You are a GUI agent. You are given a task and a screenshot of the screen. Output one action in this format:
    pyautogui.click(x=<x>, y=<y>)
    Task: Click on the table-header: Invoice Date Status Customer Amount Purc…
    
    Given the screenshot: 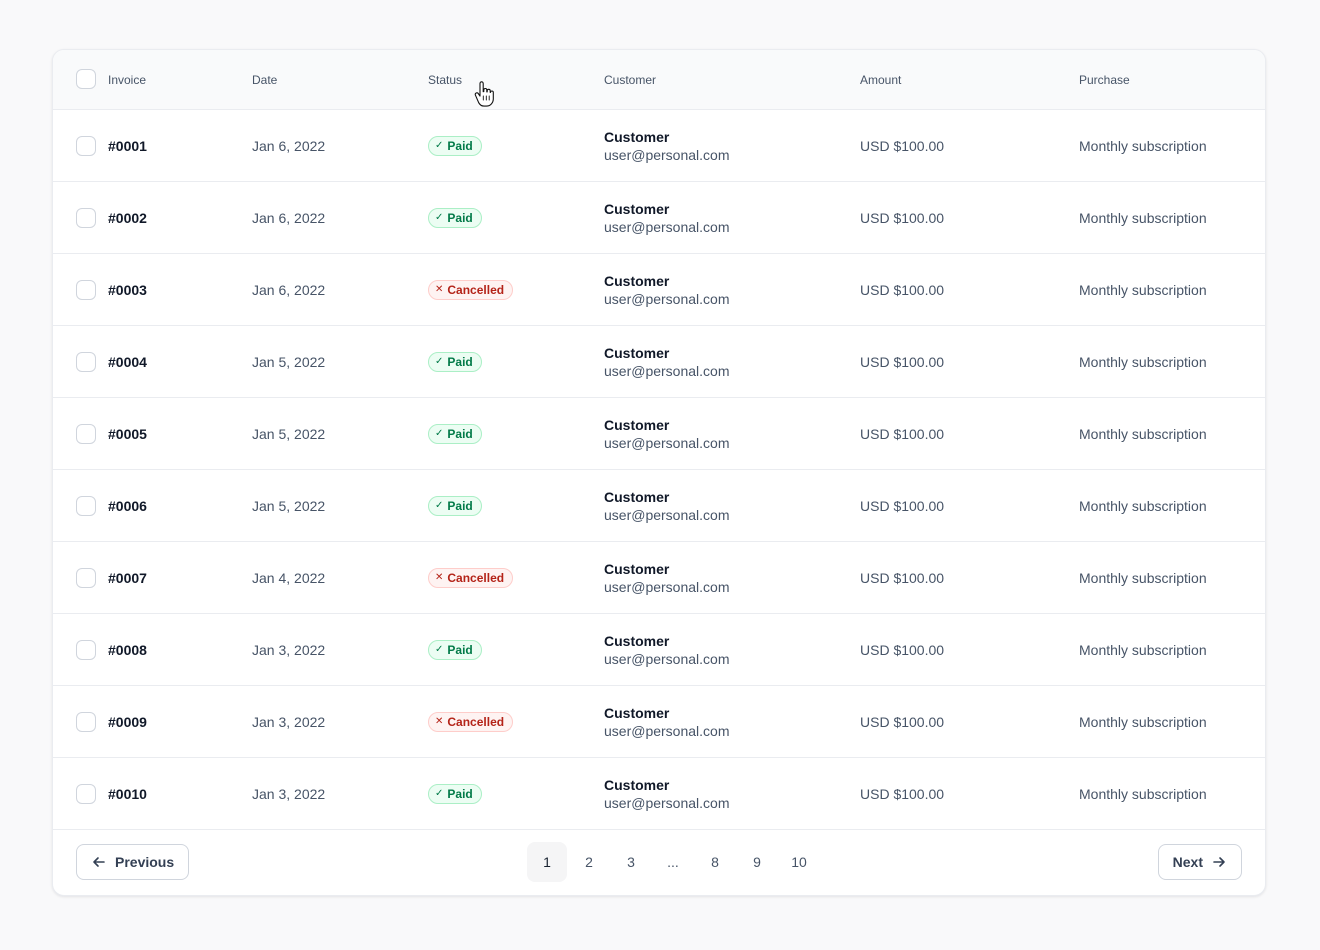 What is the action you would take?
    pyautogui.click(x=659, y=80)
    